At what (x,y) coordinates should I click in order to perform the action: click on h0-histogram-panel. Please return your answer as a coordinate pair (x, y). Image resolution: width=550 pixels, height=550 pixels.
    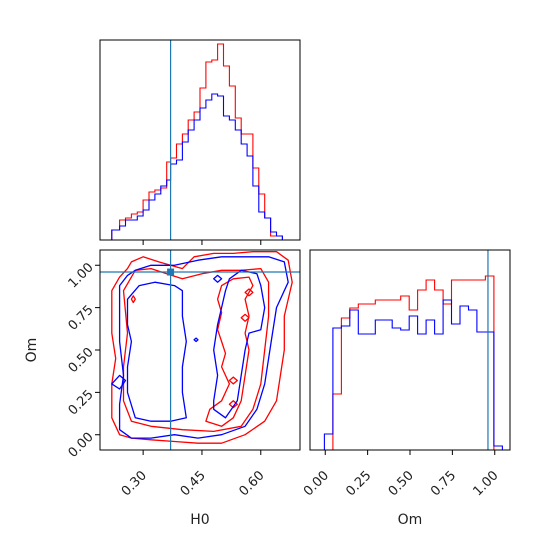
    Looking at the image, I should click on (200, 140).